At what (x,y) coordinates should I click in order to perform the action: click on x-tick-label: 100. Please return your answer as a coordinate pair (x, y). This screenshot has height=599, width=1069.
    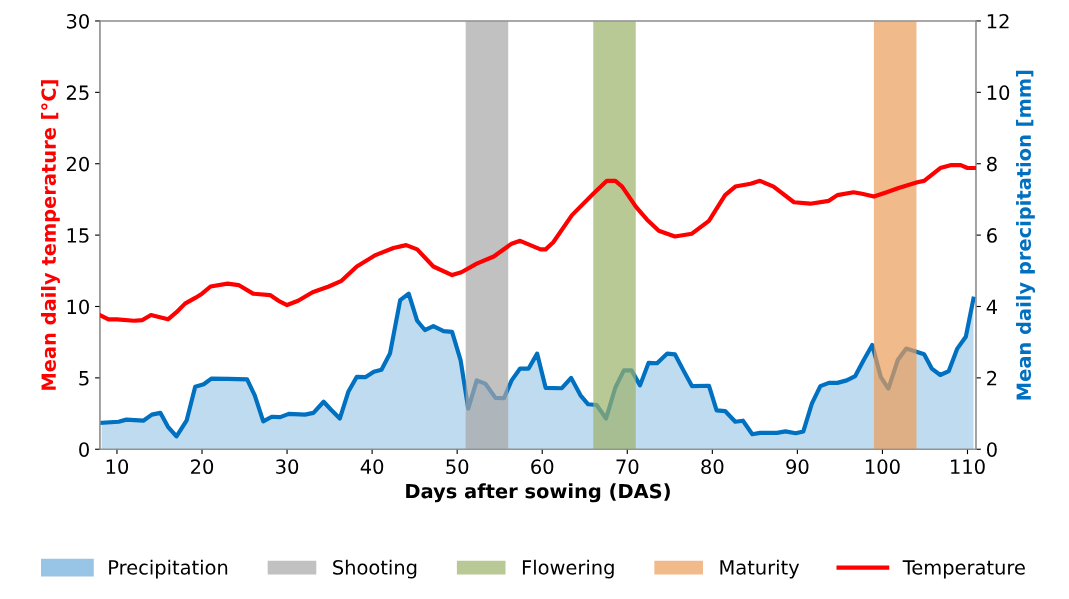
    Looking at the image, I should click on (883, 467).